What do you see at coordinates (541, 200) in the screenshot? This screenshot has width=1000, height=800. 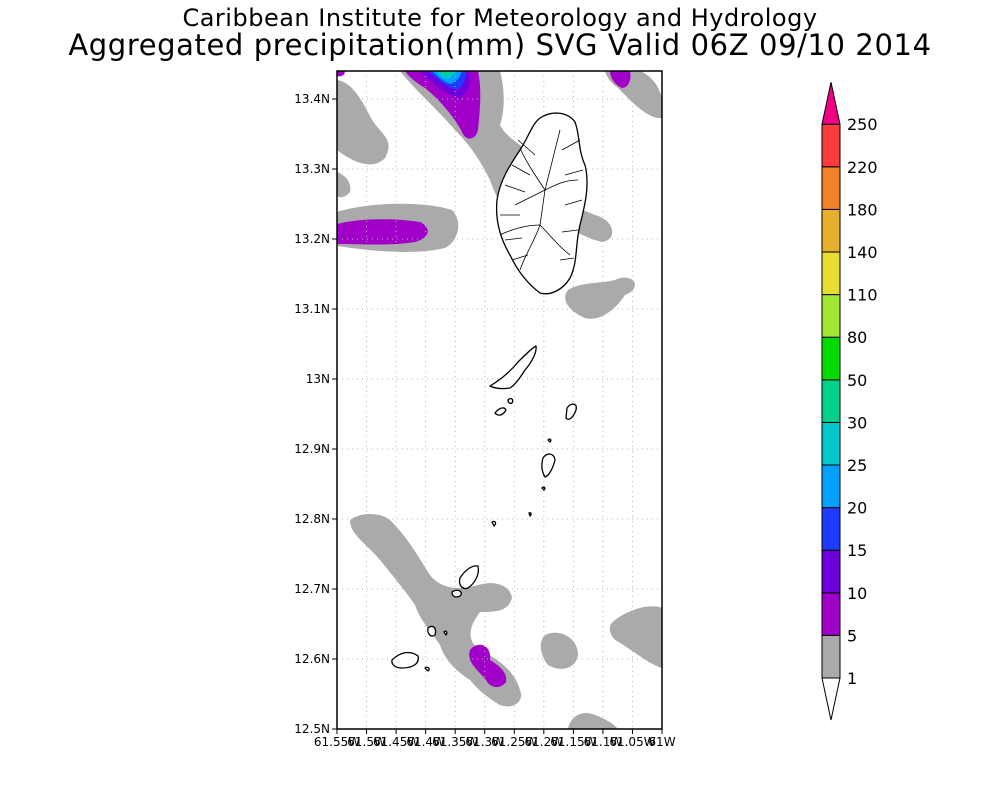 I see `island-internal-lines` at bounding box center [541, 200].